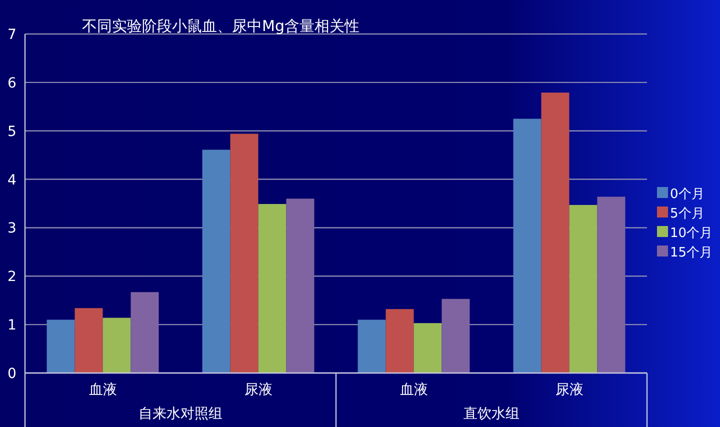  What do you see at coordinates (221, 26) in the screenshot?
I see `chart-title: 不同实验阶段小鼠血、尿中Mg含量相关性` at bounding box center [221, 26].